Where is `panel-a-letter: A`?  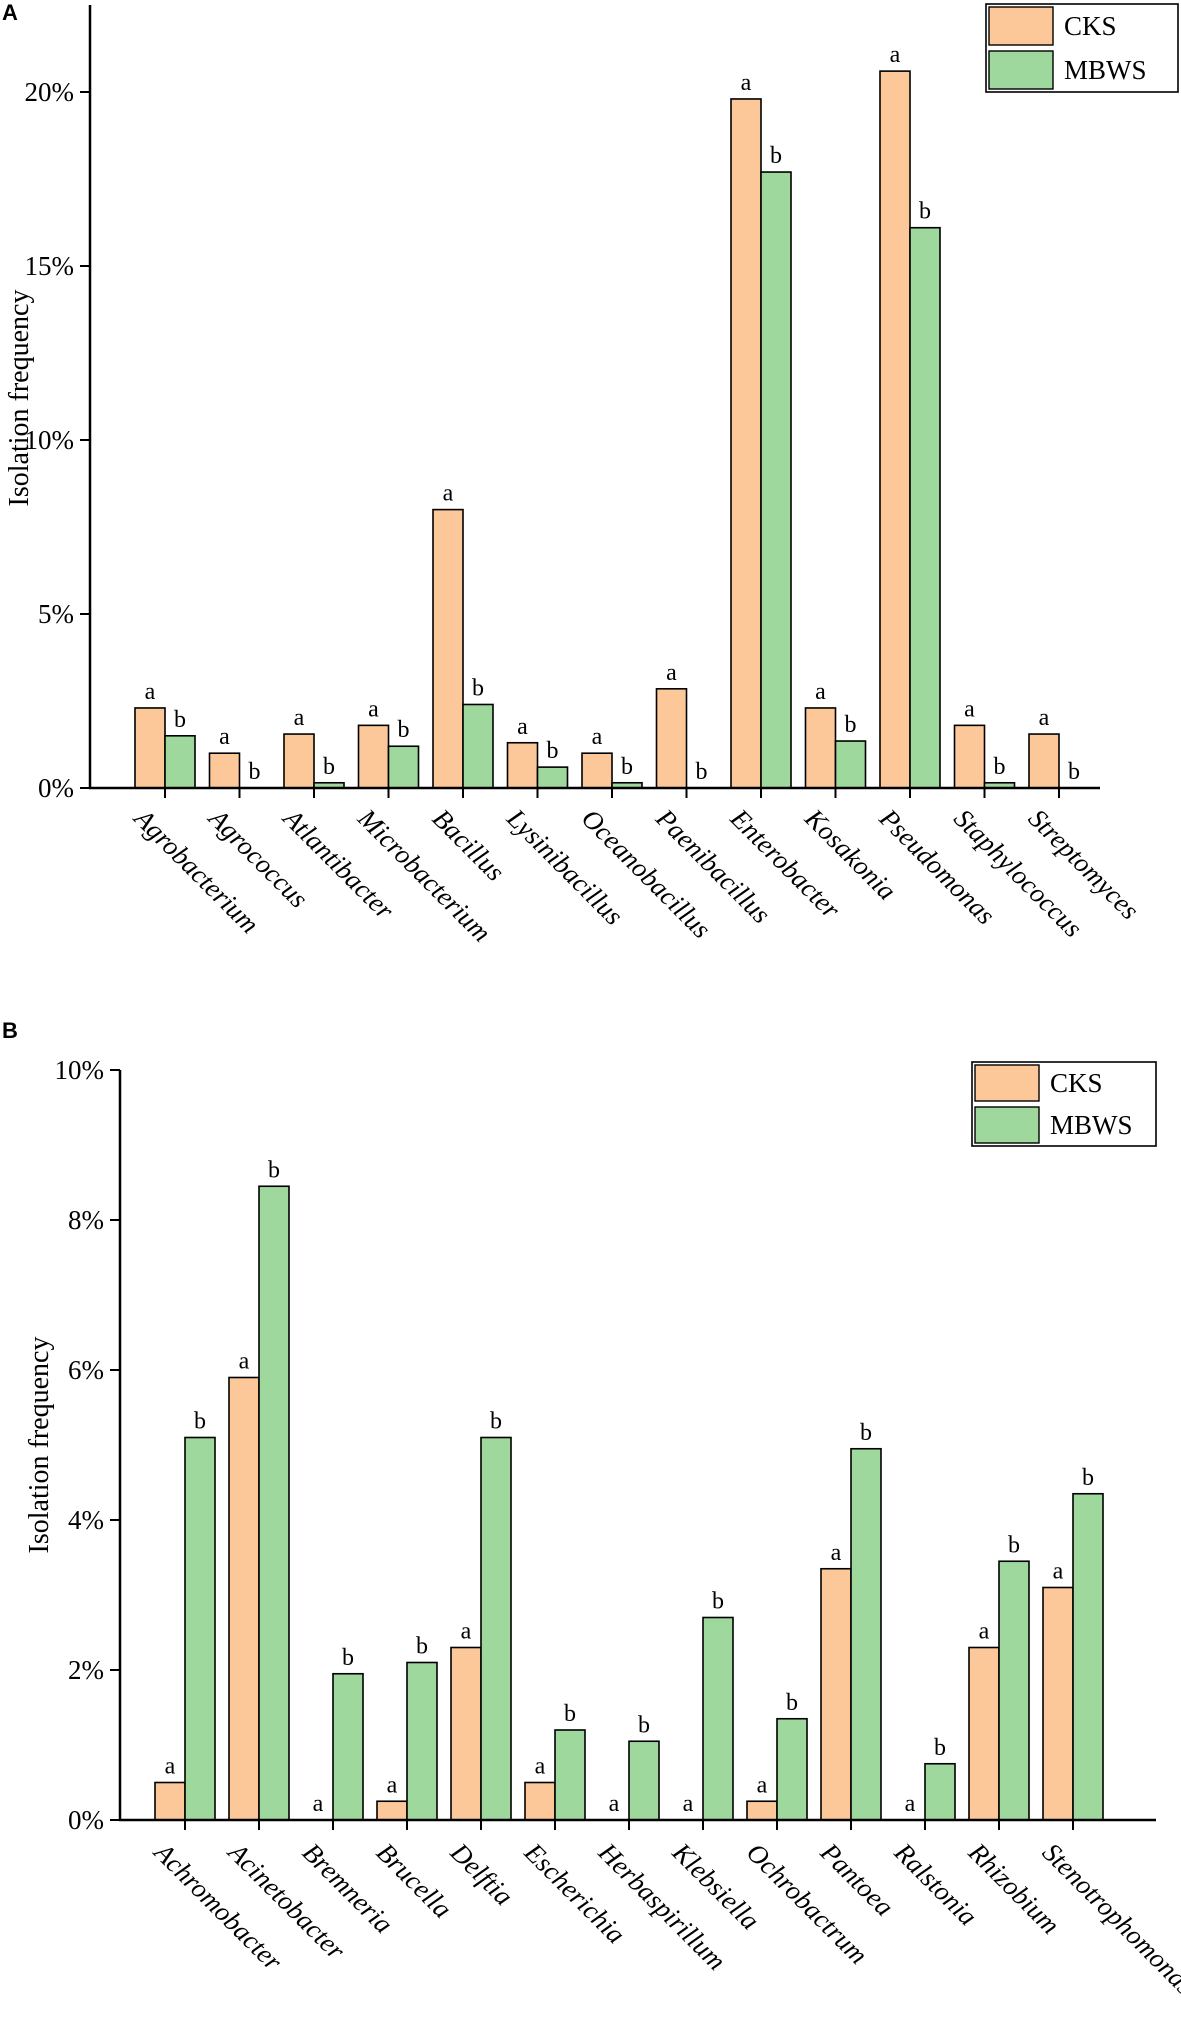 panel-a-letter: A is located at coordinates (10, 12).